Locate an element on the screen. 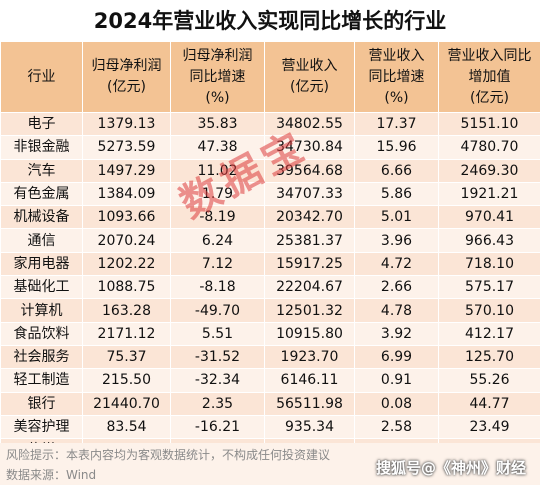  table-row: 美容护理 83.54 -16.21 935.34 2.58 23.49 is located at coordinates (270, 427).